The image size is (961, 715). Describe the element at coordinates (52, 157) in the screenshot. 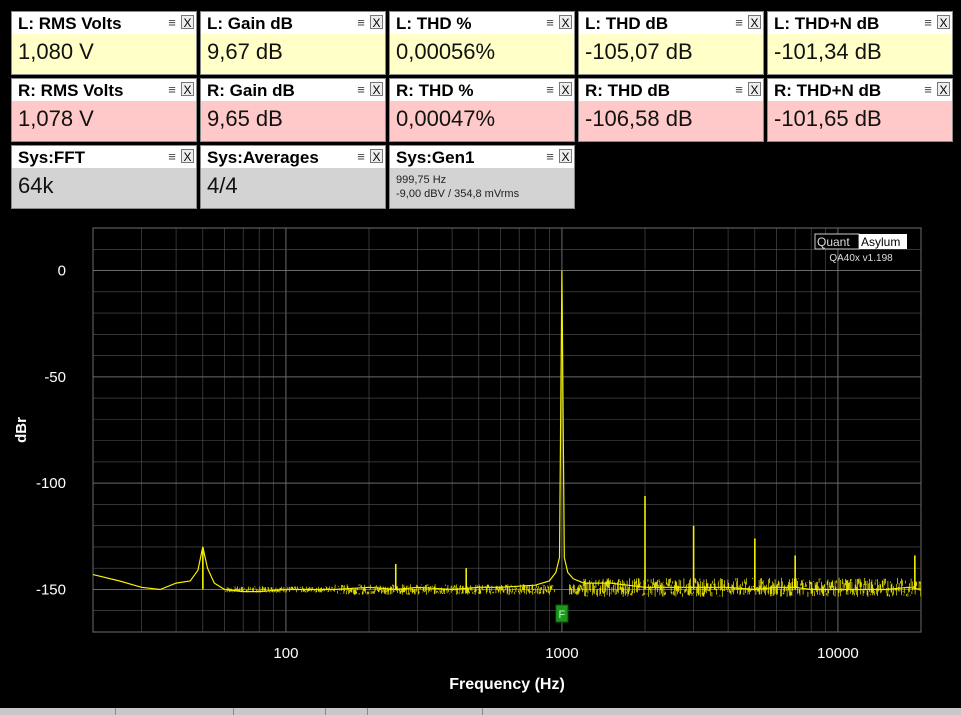

I see `tile-title: Sys:FFT` at that location.